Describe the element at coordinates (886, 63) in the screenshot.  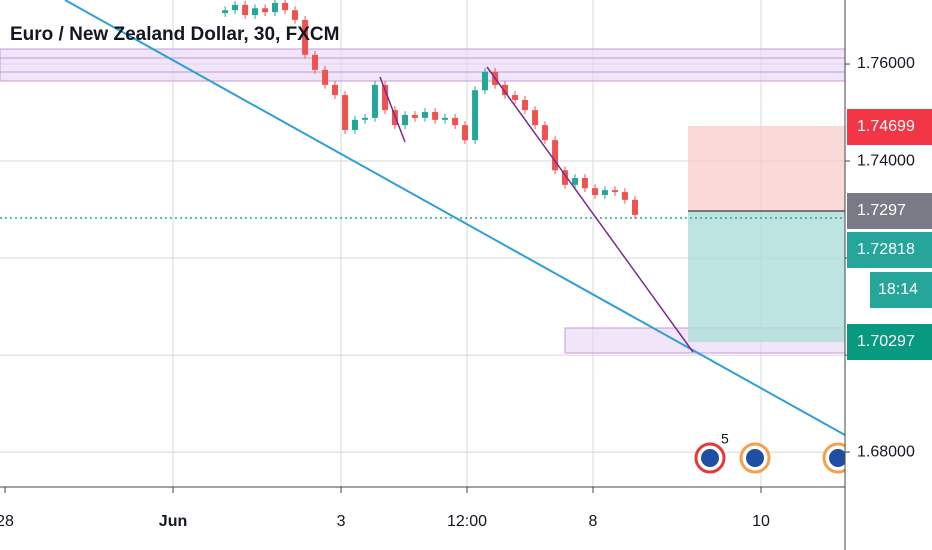
I see `y-tick-label: 1.76000` at that location.